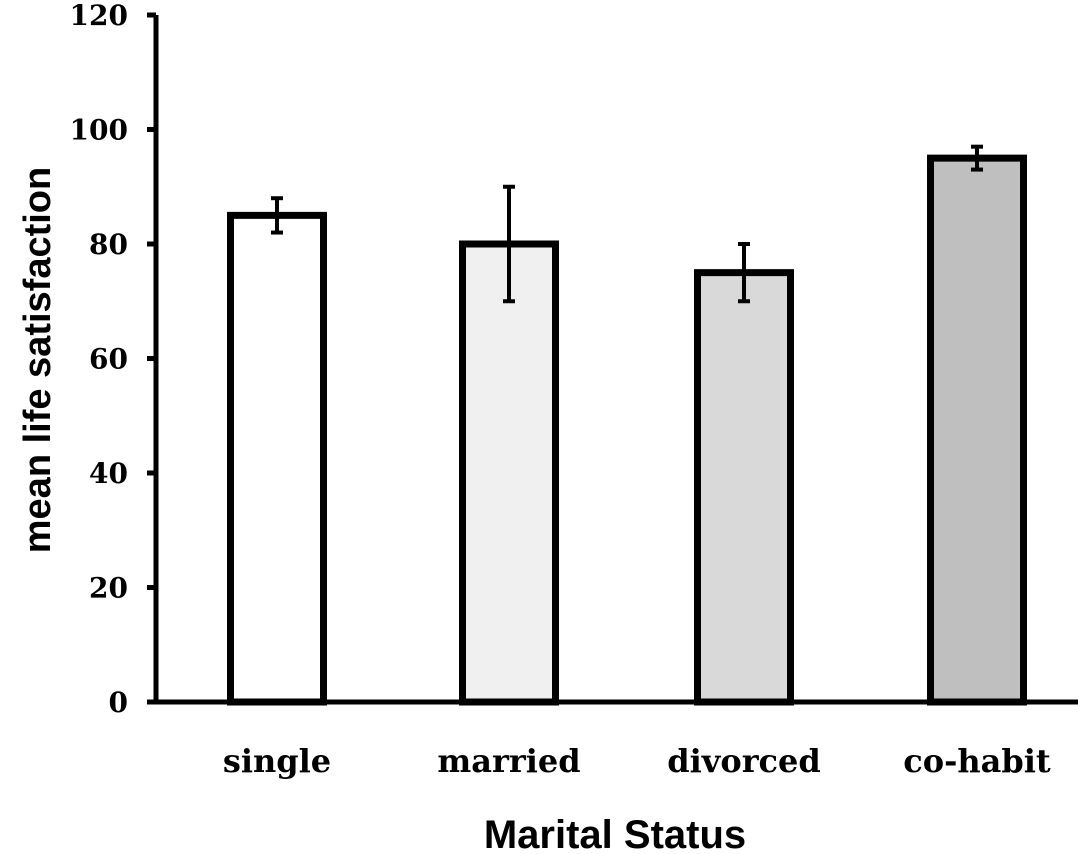 This screenshot has height=854, width=1078. What do you see at coordinates (108, 359) in the screenshot?
I see `y-tick-label: 60` at bounding box center [108, 359].